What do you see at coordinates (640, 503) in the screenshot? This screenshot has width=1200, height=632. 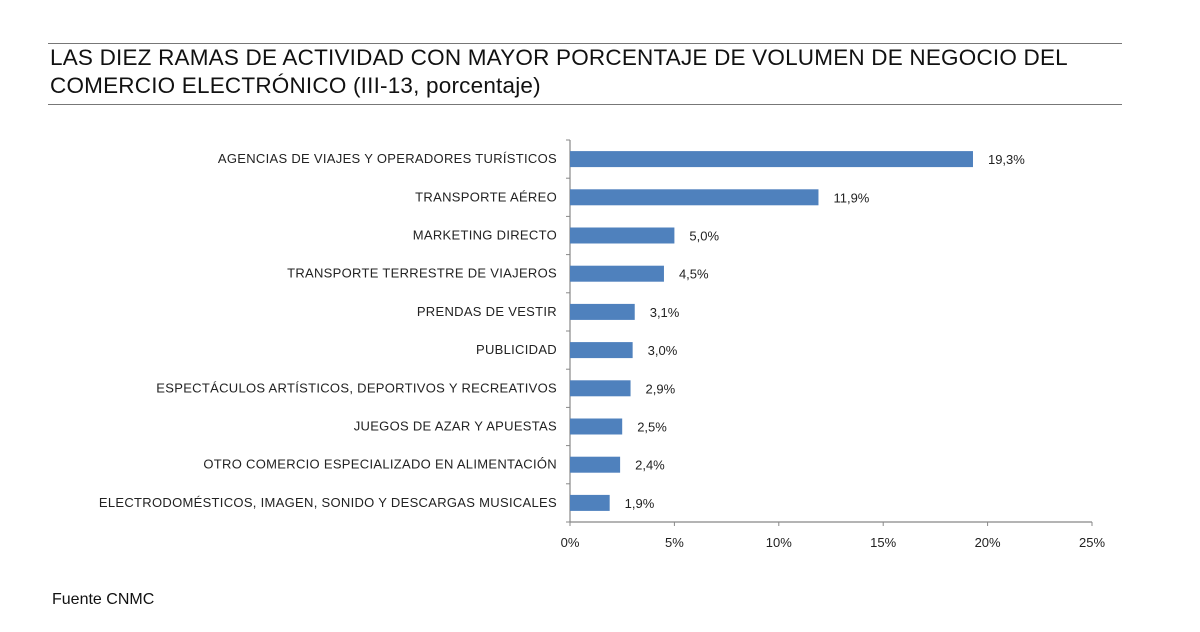 I see `data-label: 1,9%` at bounding box center [640, 503].